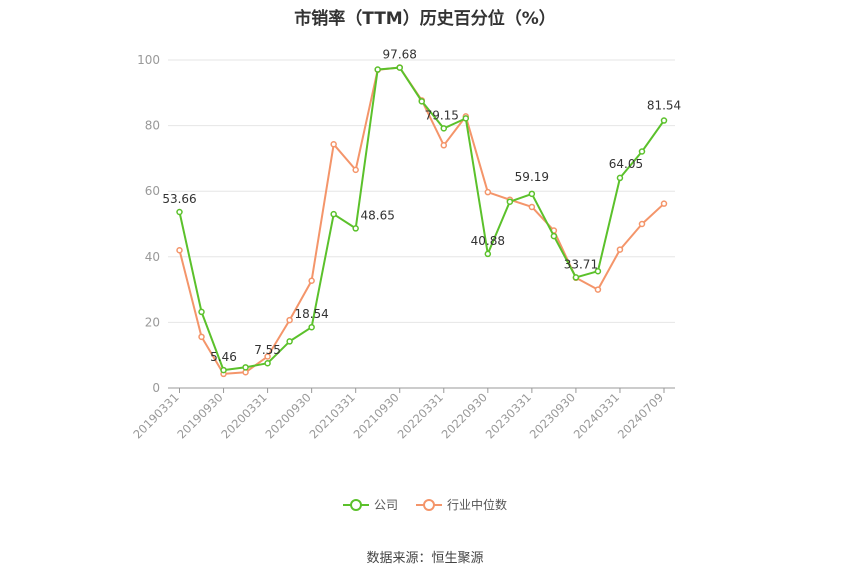  What do you see at coordinates (152, 257) in the screenshot?
I see `y-tick-label: 40` at bounding box center [152, 257].